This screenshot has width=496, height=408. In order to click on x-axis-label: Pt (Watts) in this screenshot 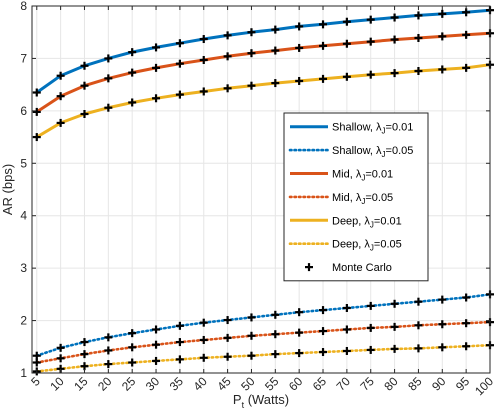, I will do `click(261, 400)`.